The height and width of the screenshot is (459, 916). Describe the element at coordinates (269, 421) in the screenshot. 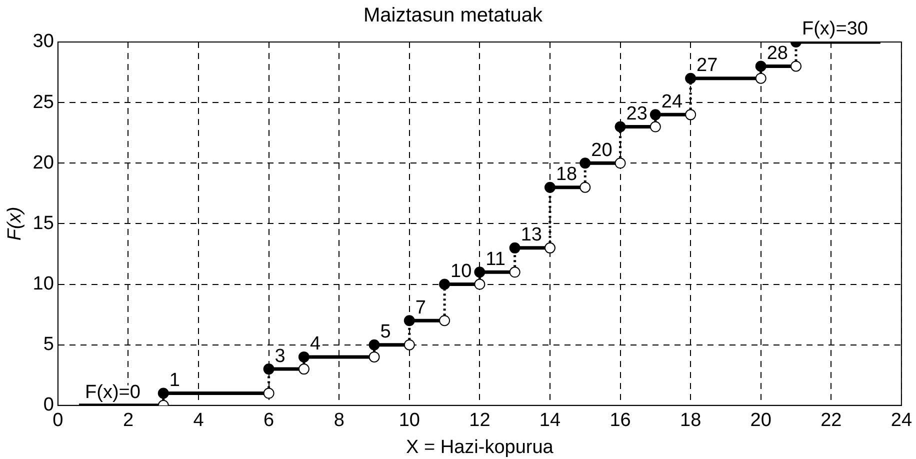

I see `x-tick-label: 6` at that location.